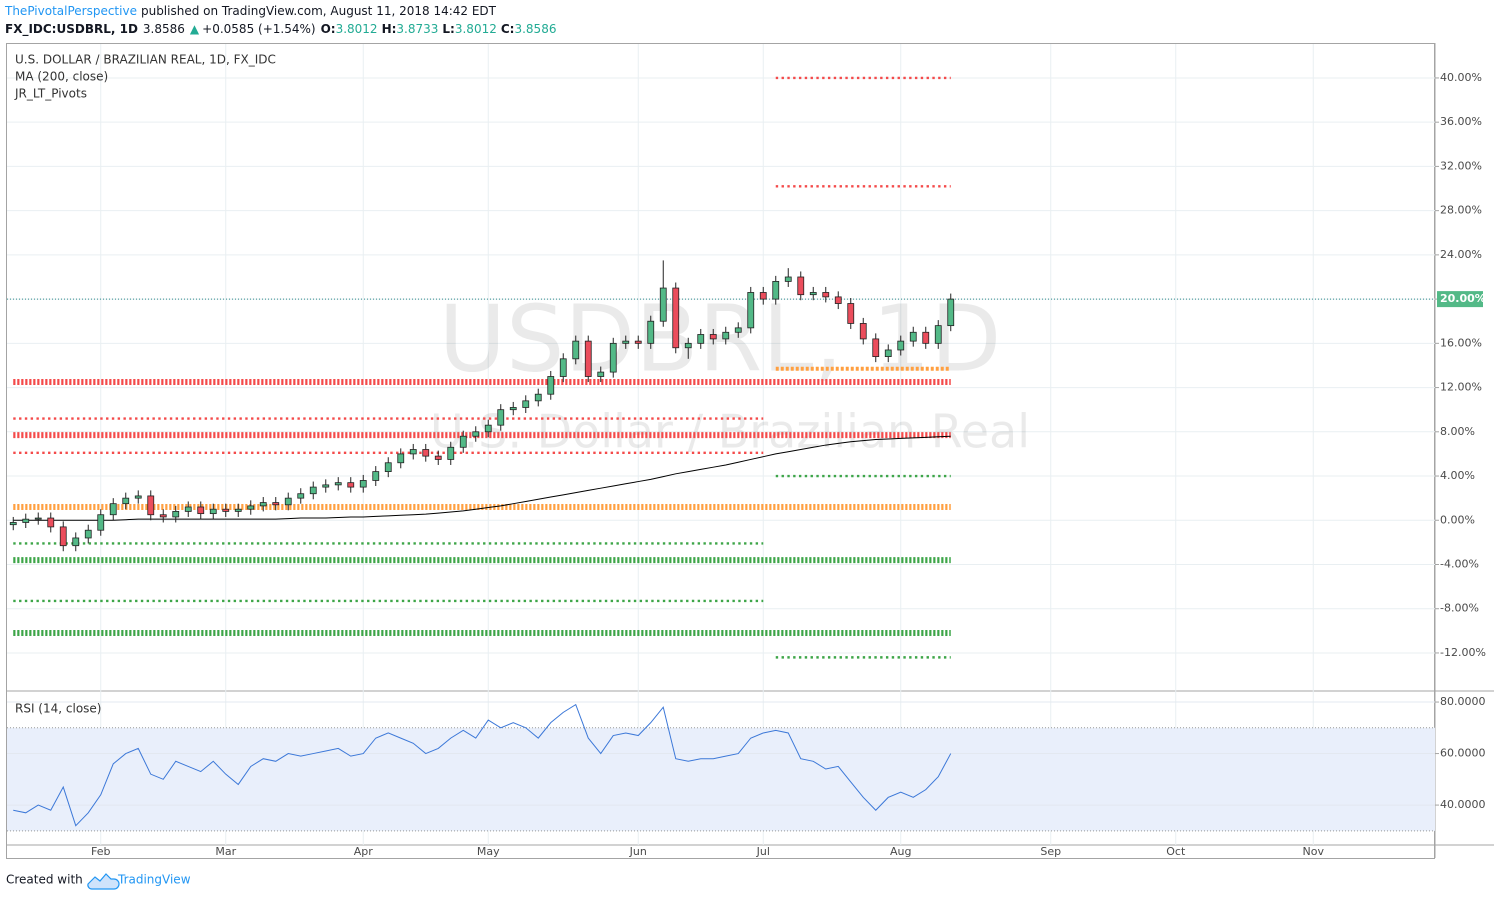 This screenshot has height=897, width=1494. I want to click on y-tick-label: 60.0000, so click(1463, 753).